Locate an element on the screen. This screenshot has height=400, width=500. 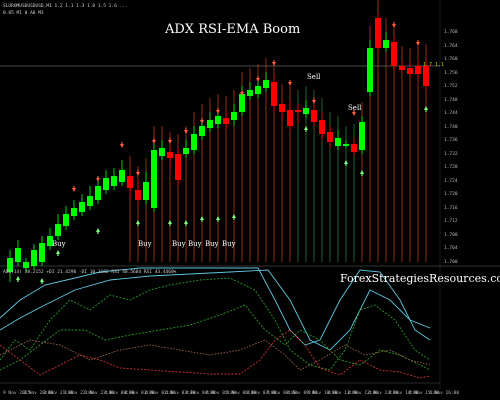
symbol-info-secondary: 0.85 M1 0 A8 M3 is located at coordinates (23, 13).